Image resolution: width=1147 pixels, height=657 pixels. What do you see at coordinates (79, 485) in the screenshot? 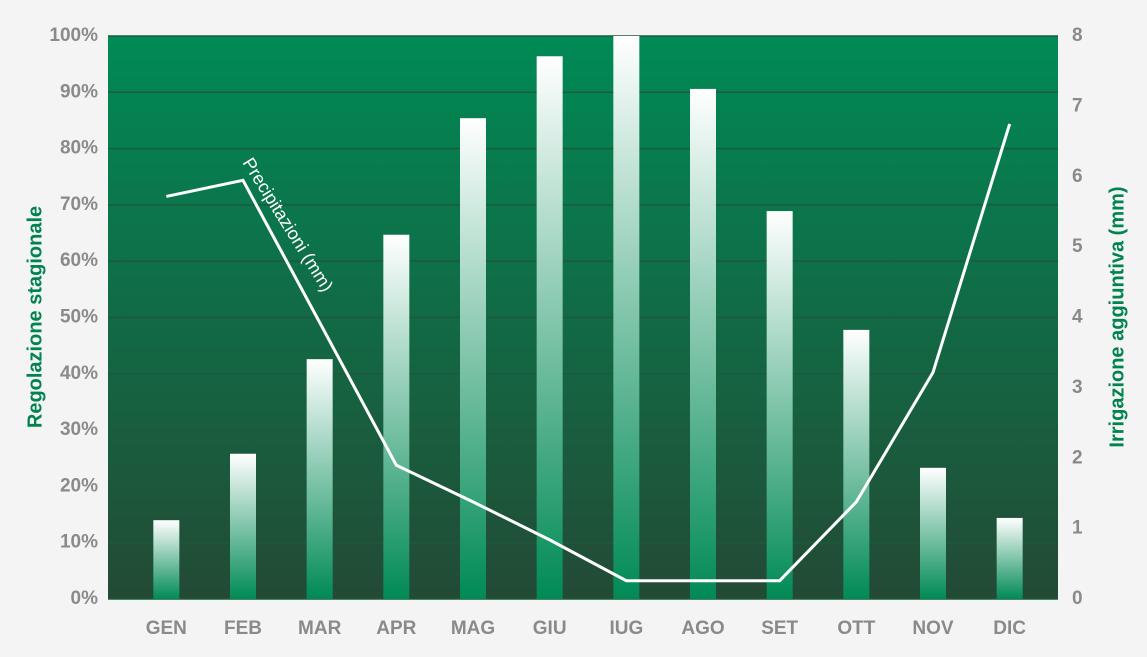
I see `y-tick-label: 20%` at bounding box center [79, 485].